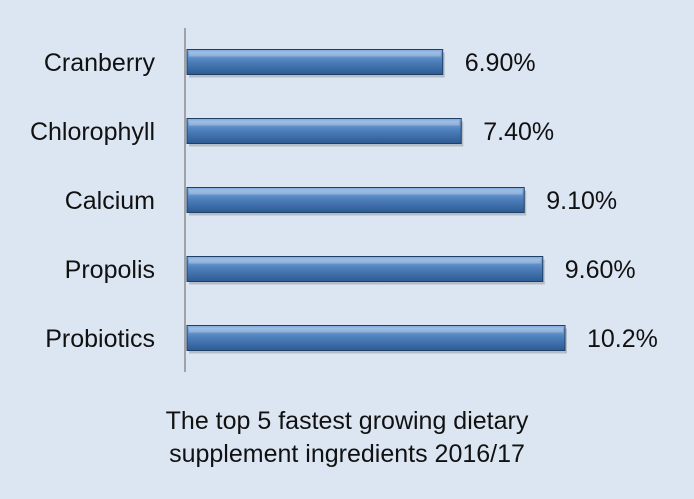 The height and width of the screenshot is (499, 694). What do you see at coordinates (347, 454) in the screenshot?
I see `caption-line-2: supplement ingredients 2016/17` at bounding box center [347, 454].